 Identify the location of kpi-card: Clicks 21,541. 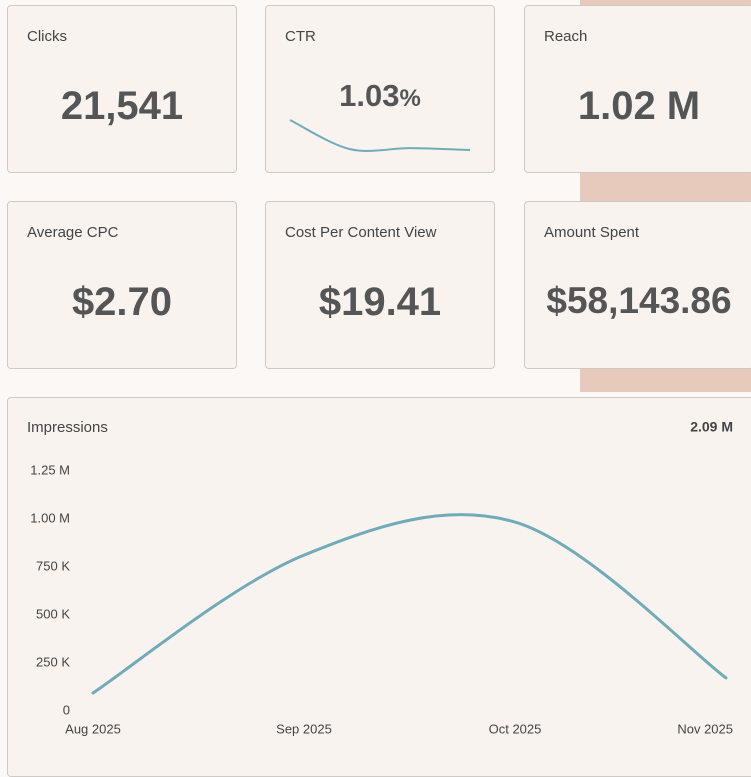
(122, 89).